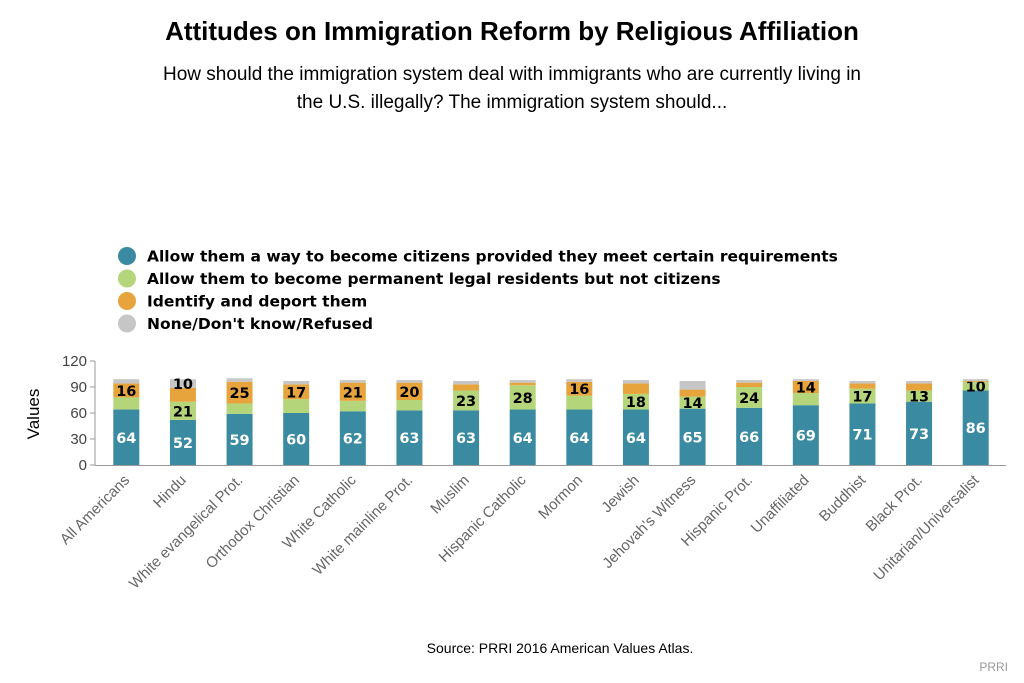 This screenshot has height=683, width=1024. I want to click on bar-stack-8: 64 16, so click(579, 422).